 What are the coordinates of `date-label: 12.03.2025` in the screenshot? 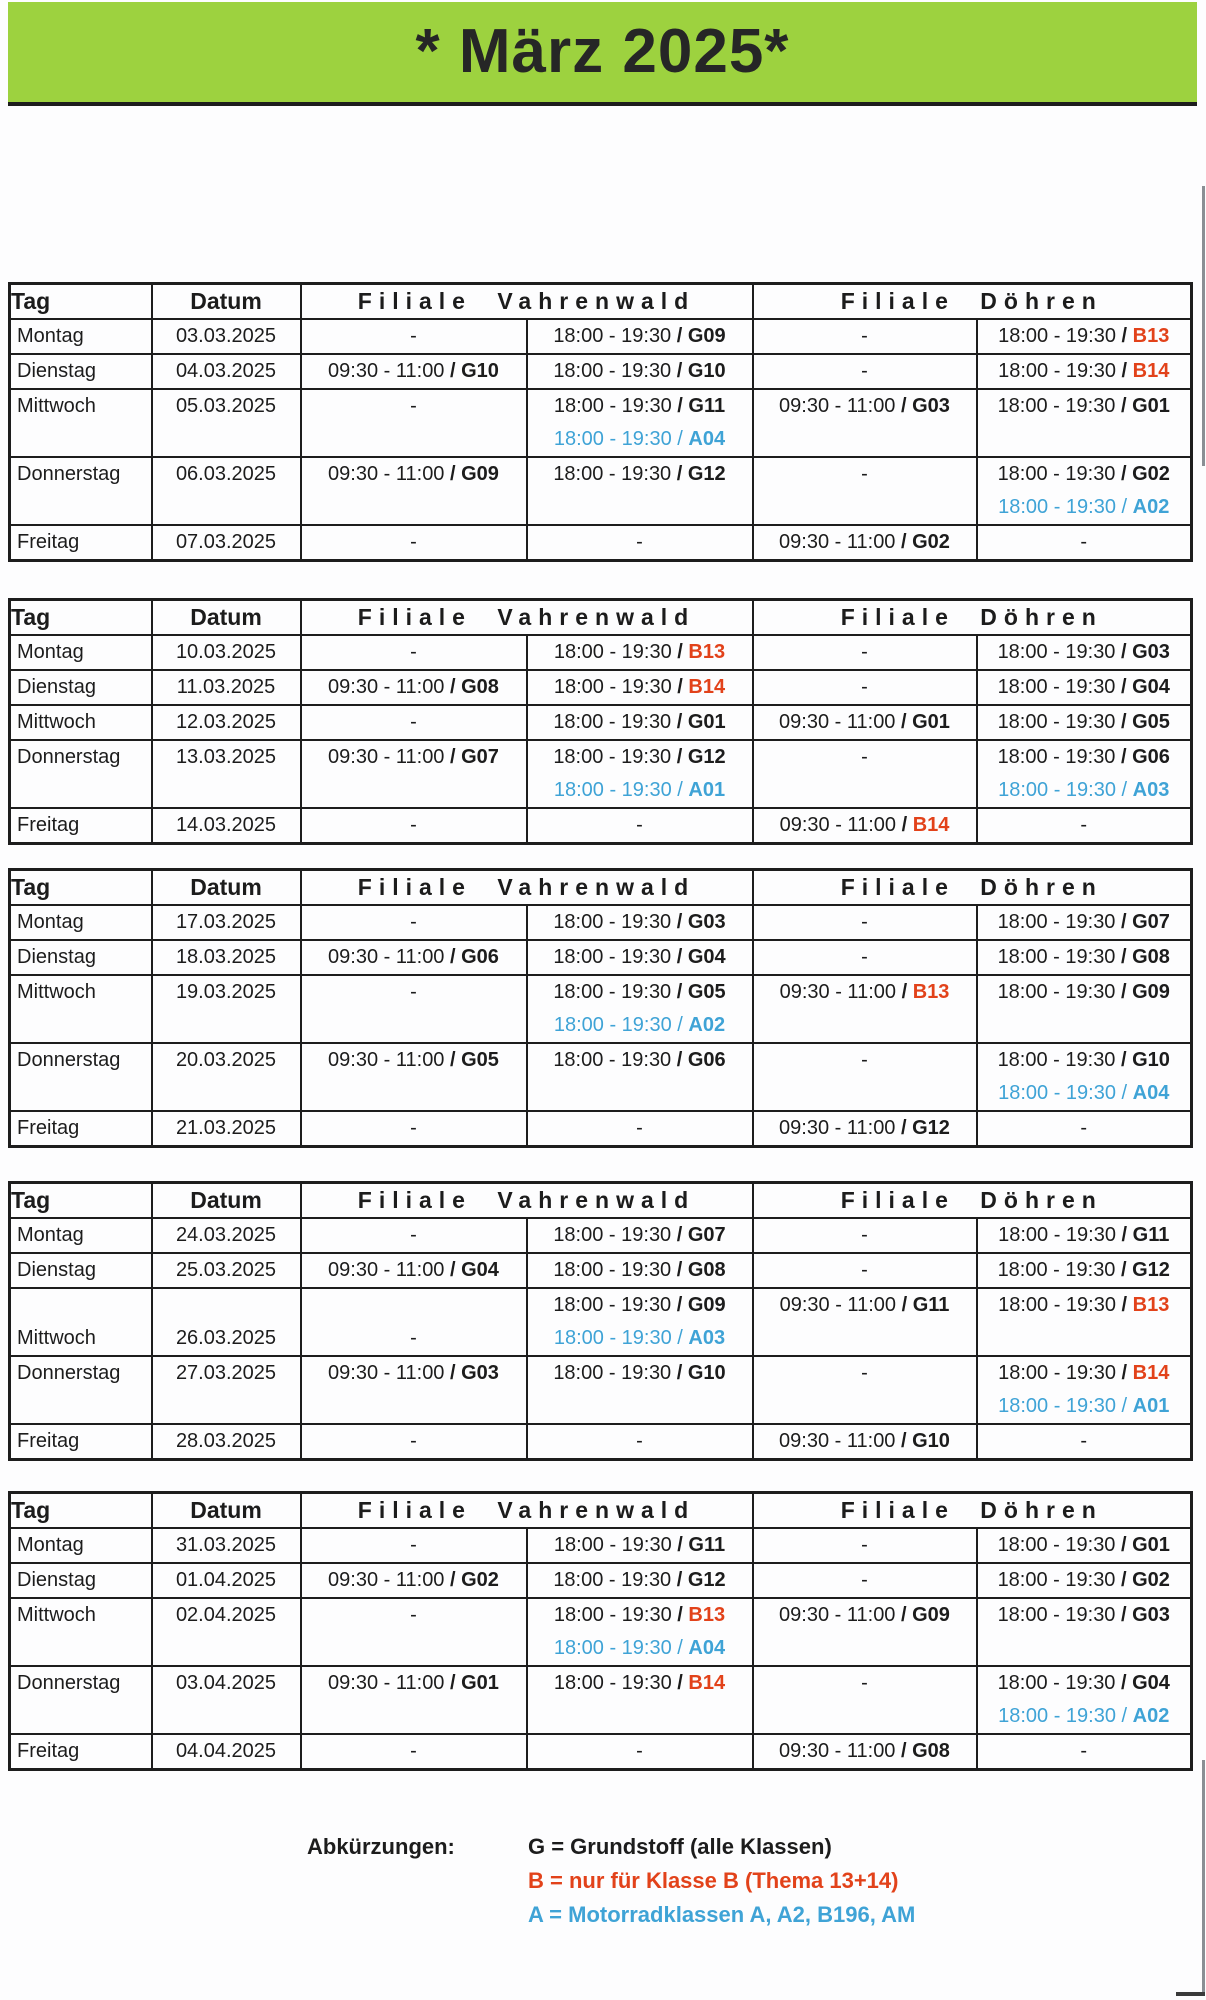 It's located at (226, 722).